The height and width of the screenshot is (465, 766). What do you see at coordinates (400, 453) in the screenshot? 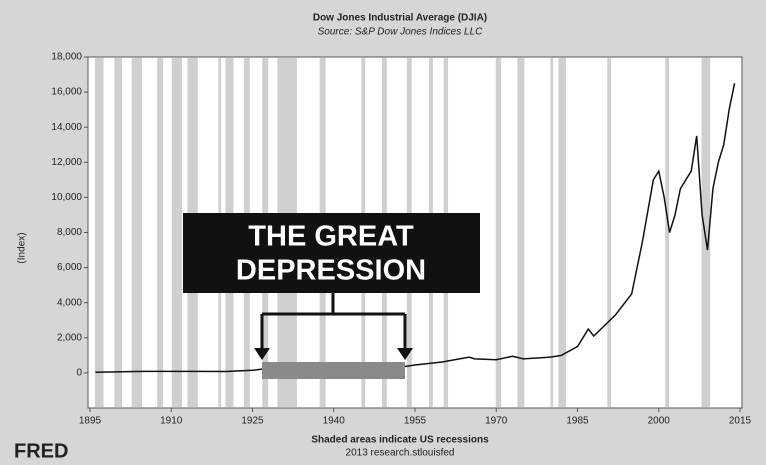
I see `footer-source: 2013 research.stlouisfed` at bounding box center [400, 453].